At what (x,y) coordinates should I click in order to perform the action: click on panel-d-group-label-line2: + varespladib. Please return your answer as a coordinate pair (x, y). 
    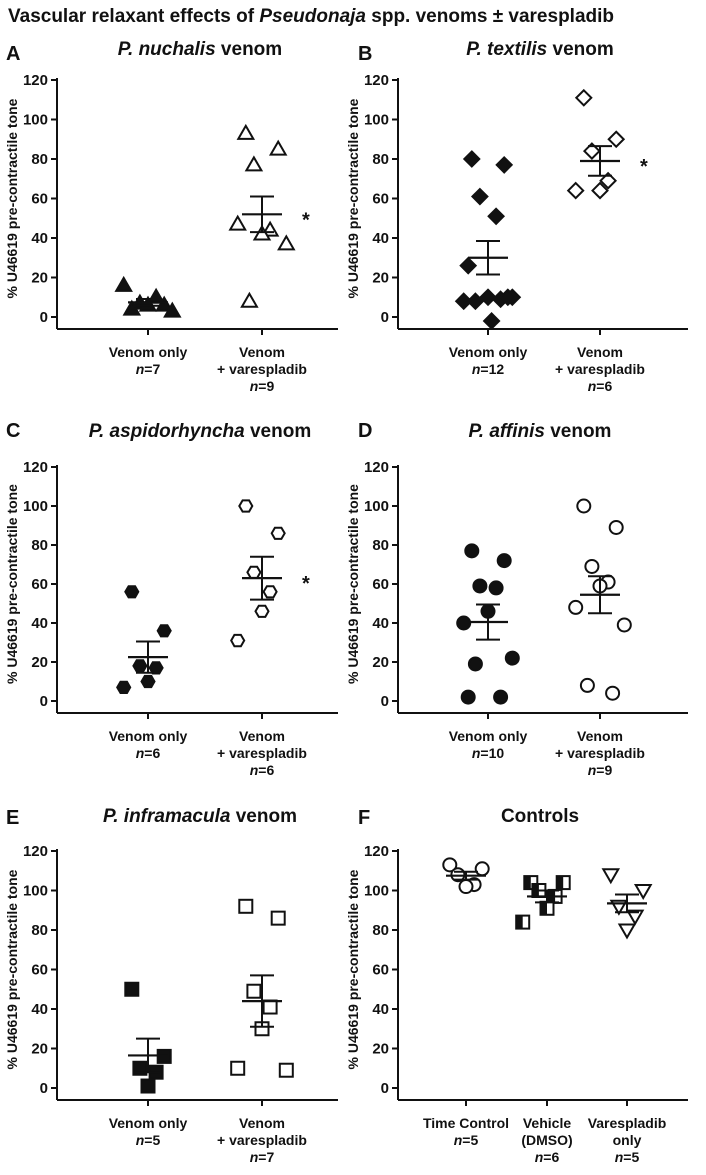
    Looking at the image, I should click on (600, 753).